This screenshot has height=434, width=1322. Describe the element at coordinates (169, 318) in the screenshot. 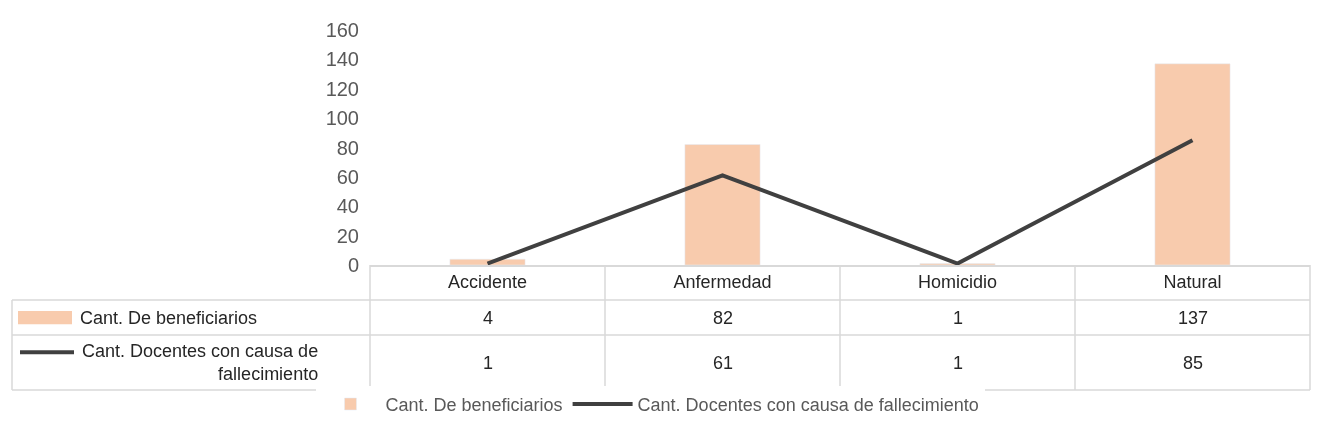

I see `text: Cant. De beneficiarios` at that location.